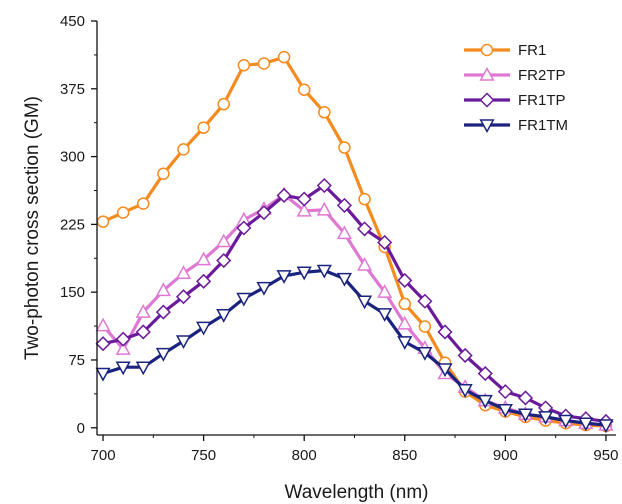  What do you see at coordinates (542, 100) in the screenshot?
I see `legend-label: FR1TP` at bounding box center [542, 100].